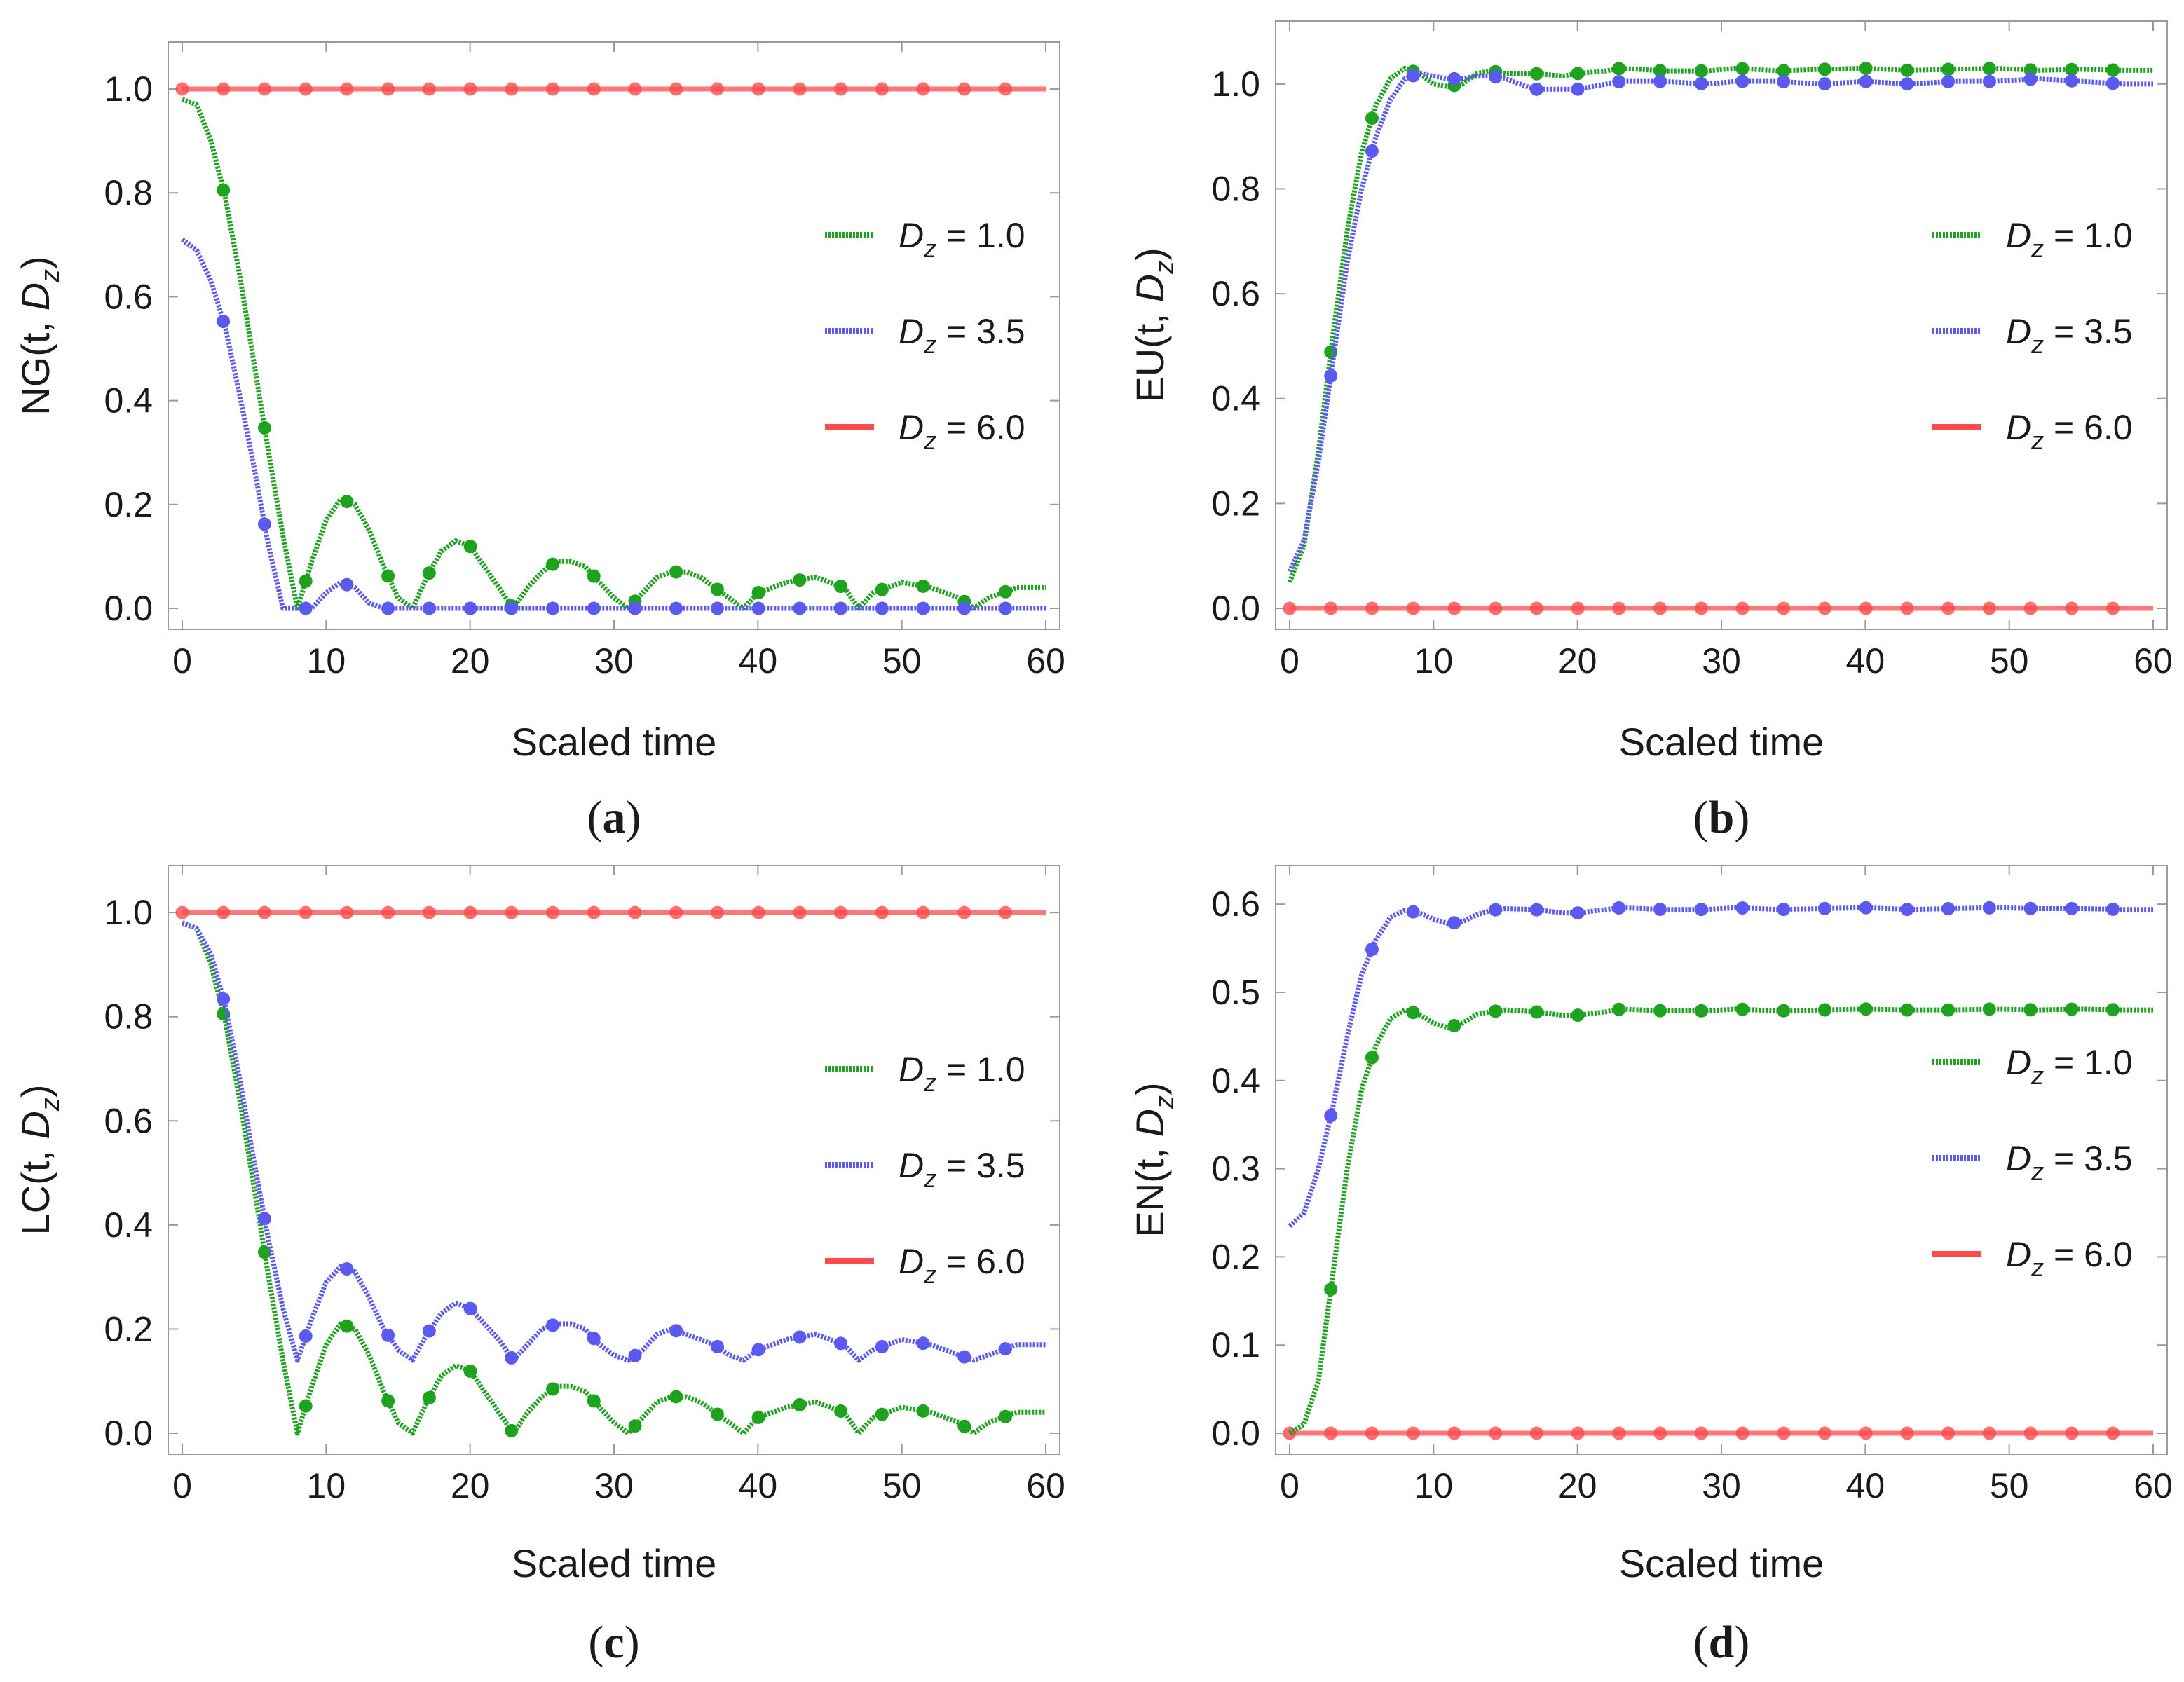 The image size is (2184, 1682). I want to click on y-tick-label: 0.8, so click(128, 1017).